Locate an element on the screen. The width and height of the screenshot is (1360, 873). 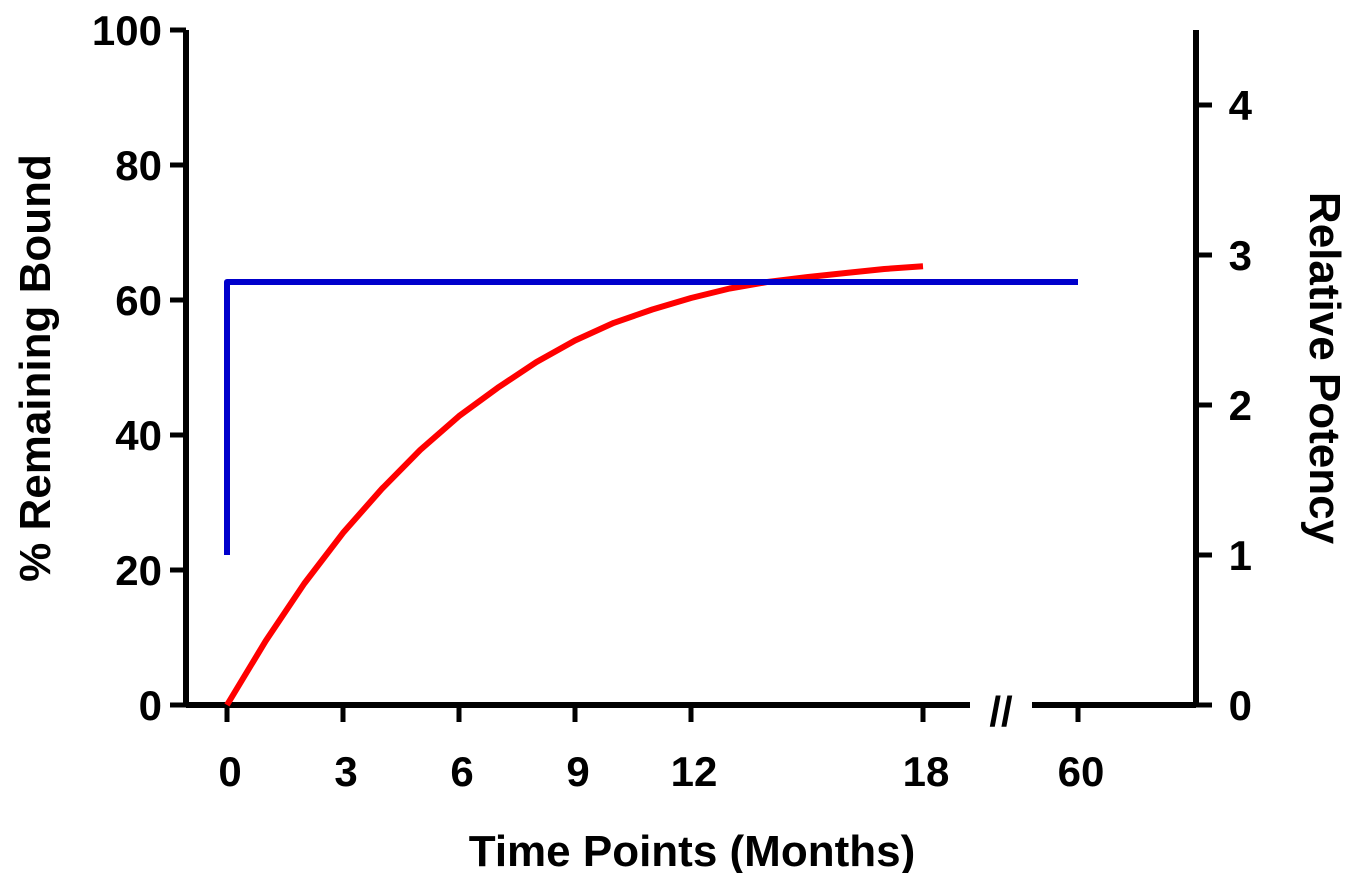
left-y-tick-label: 0 is located at coordinates (150, 705).